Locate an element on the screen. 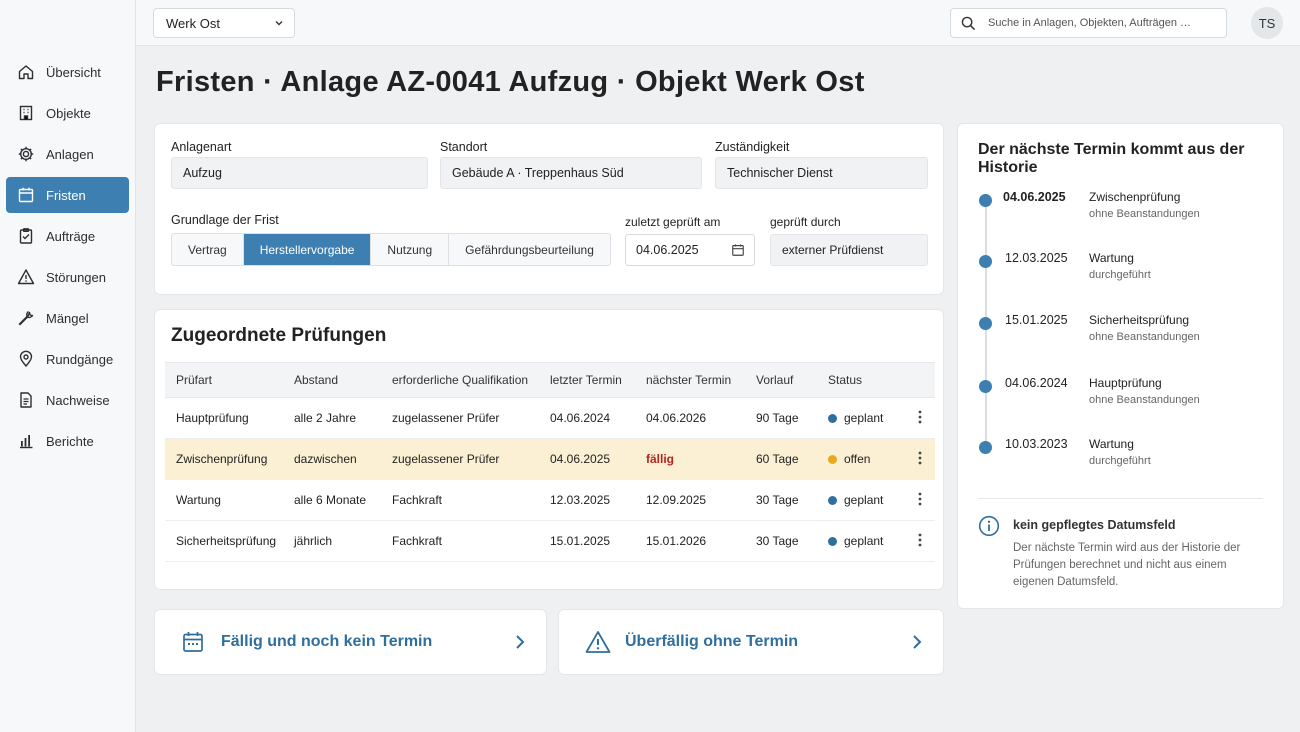 This screenshot has height=732, width=1300. column-header: Prüfart is located at coordinates (224, 380).